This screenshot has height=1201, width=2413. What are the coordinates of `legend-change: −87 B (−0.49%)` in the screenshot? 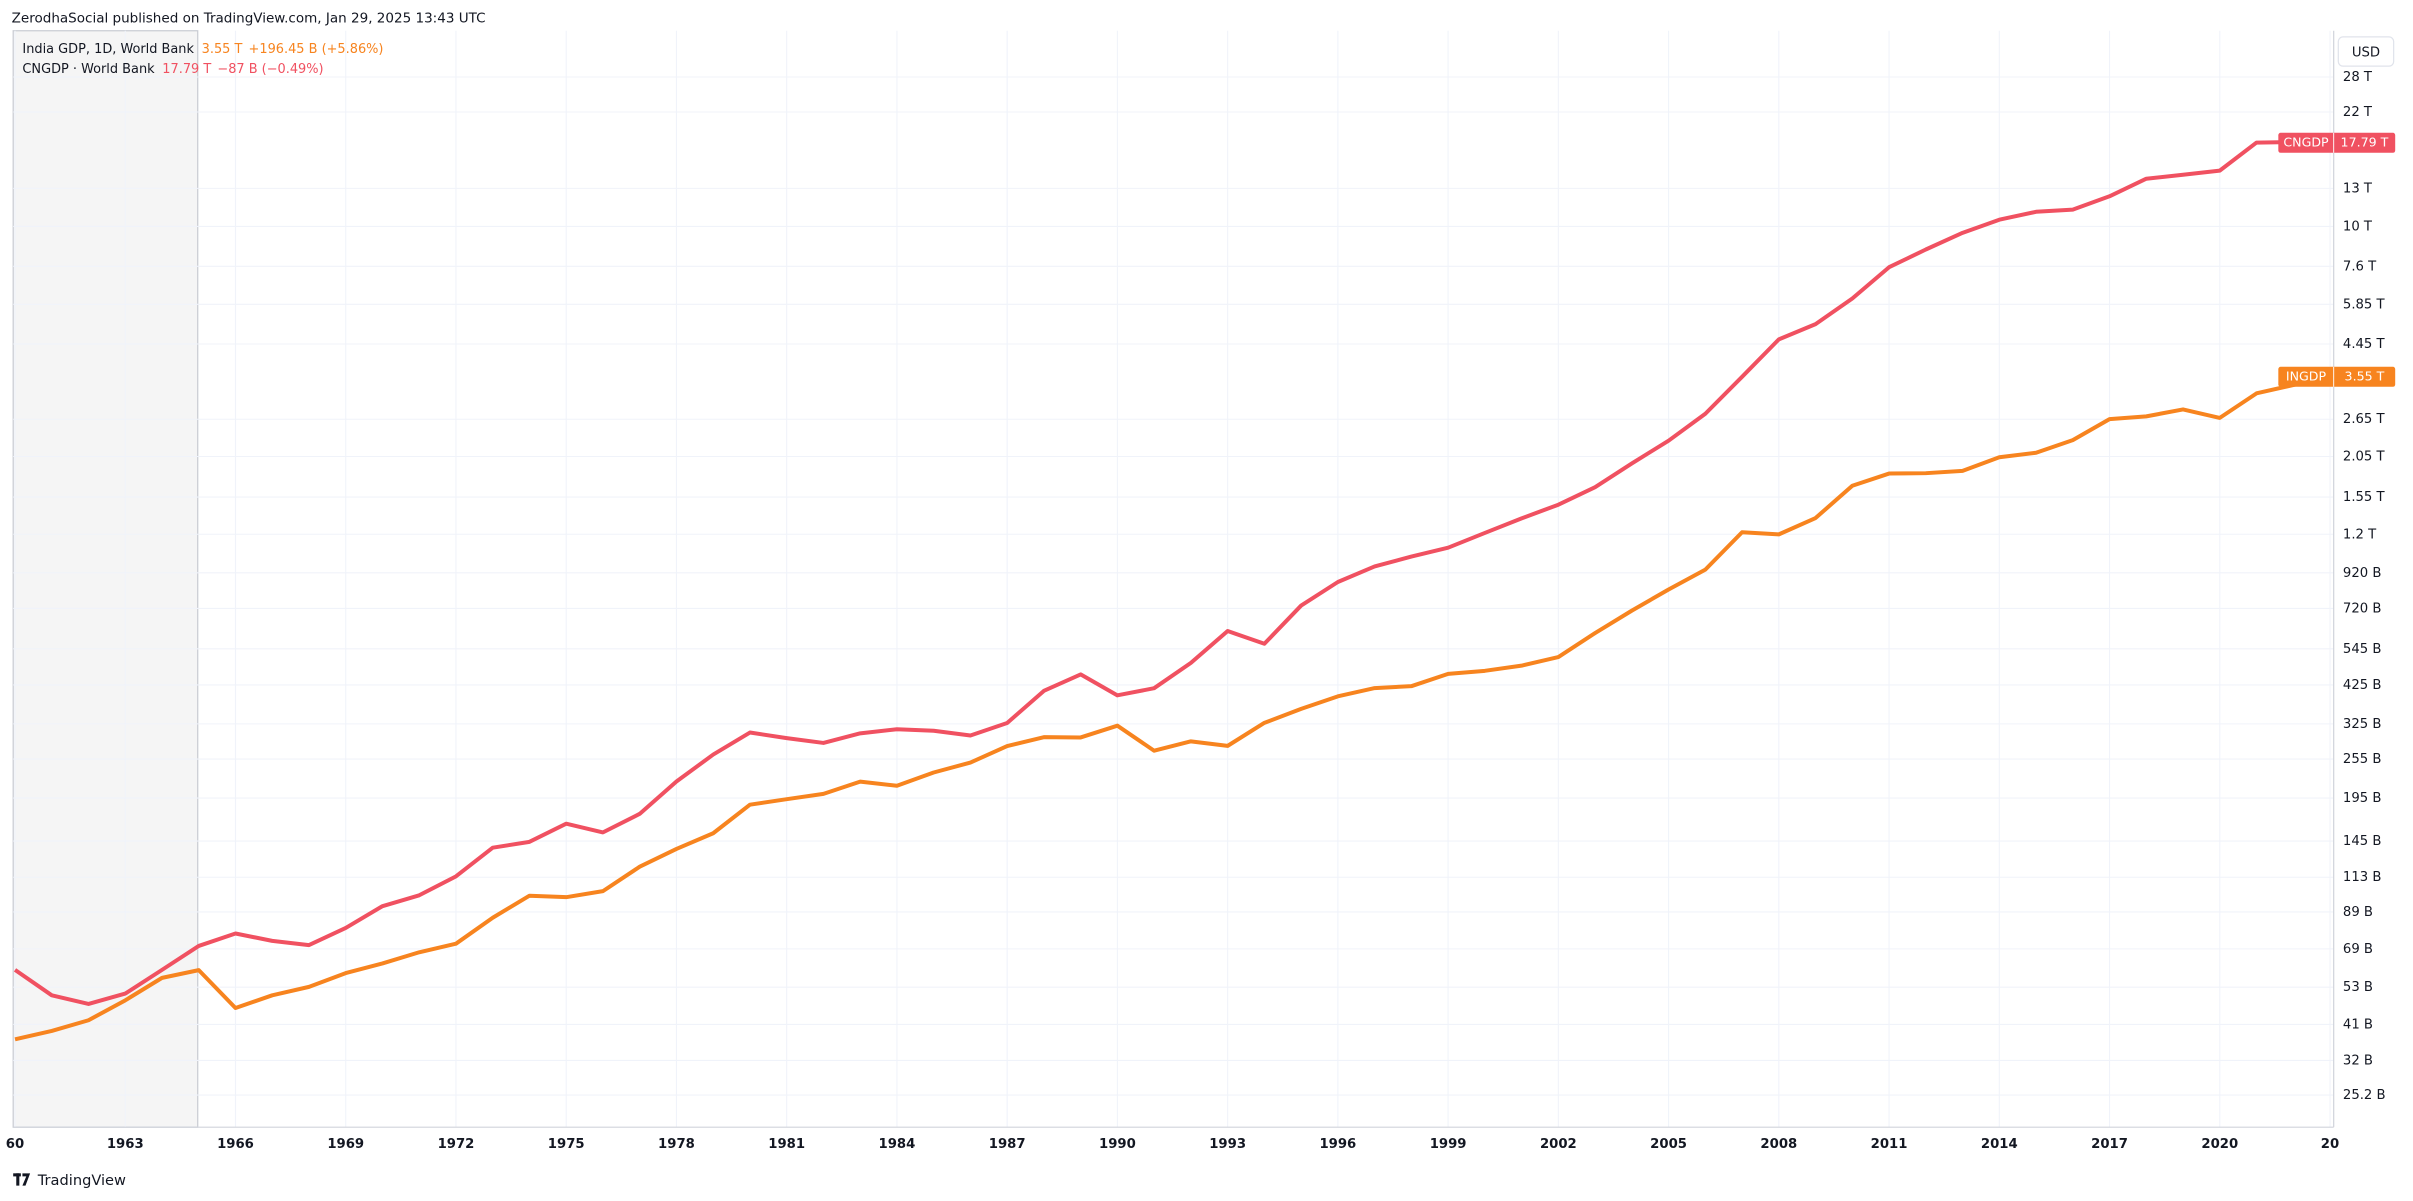 It's located at (270, 69).